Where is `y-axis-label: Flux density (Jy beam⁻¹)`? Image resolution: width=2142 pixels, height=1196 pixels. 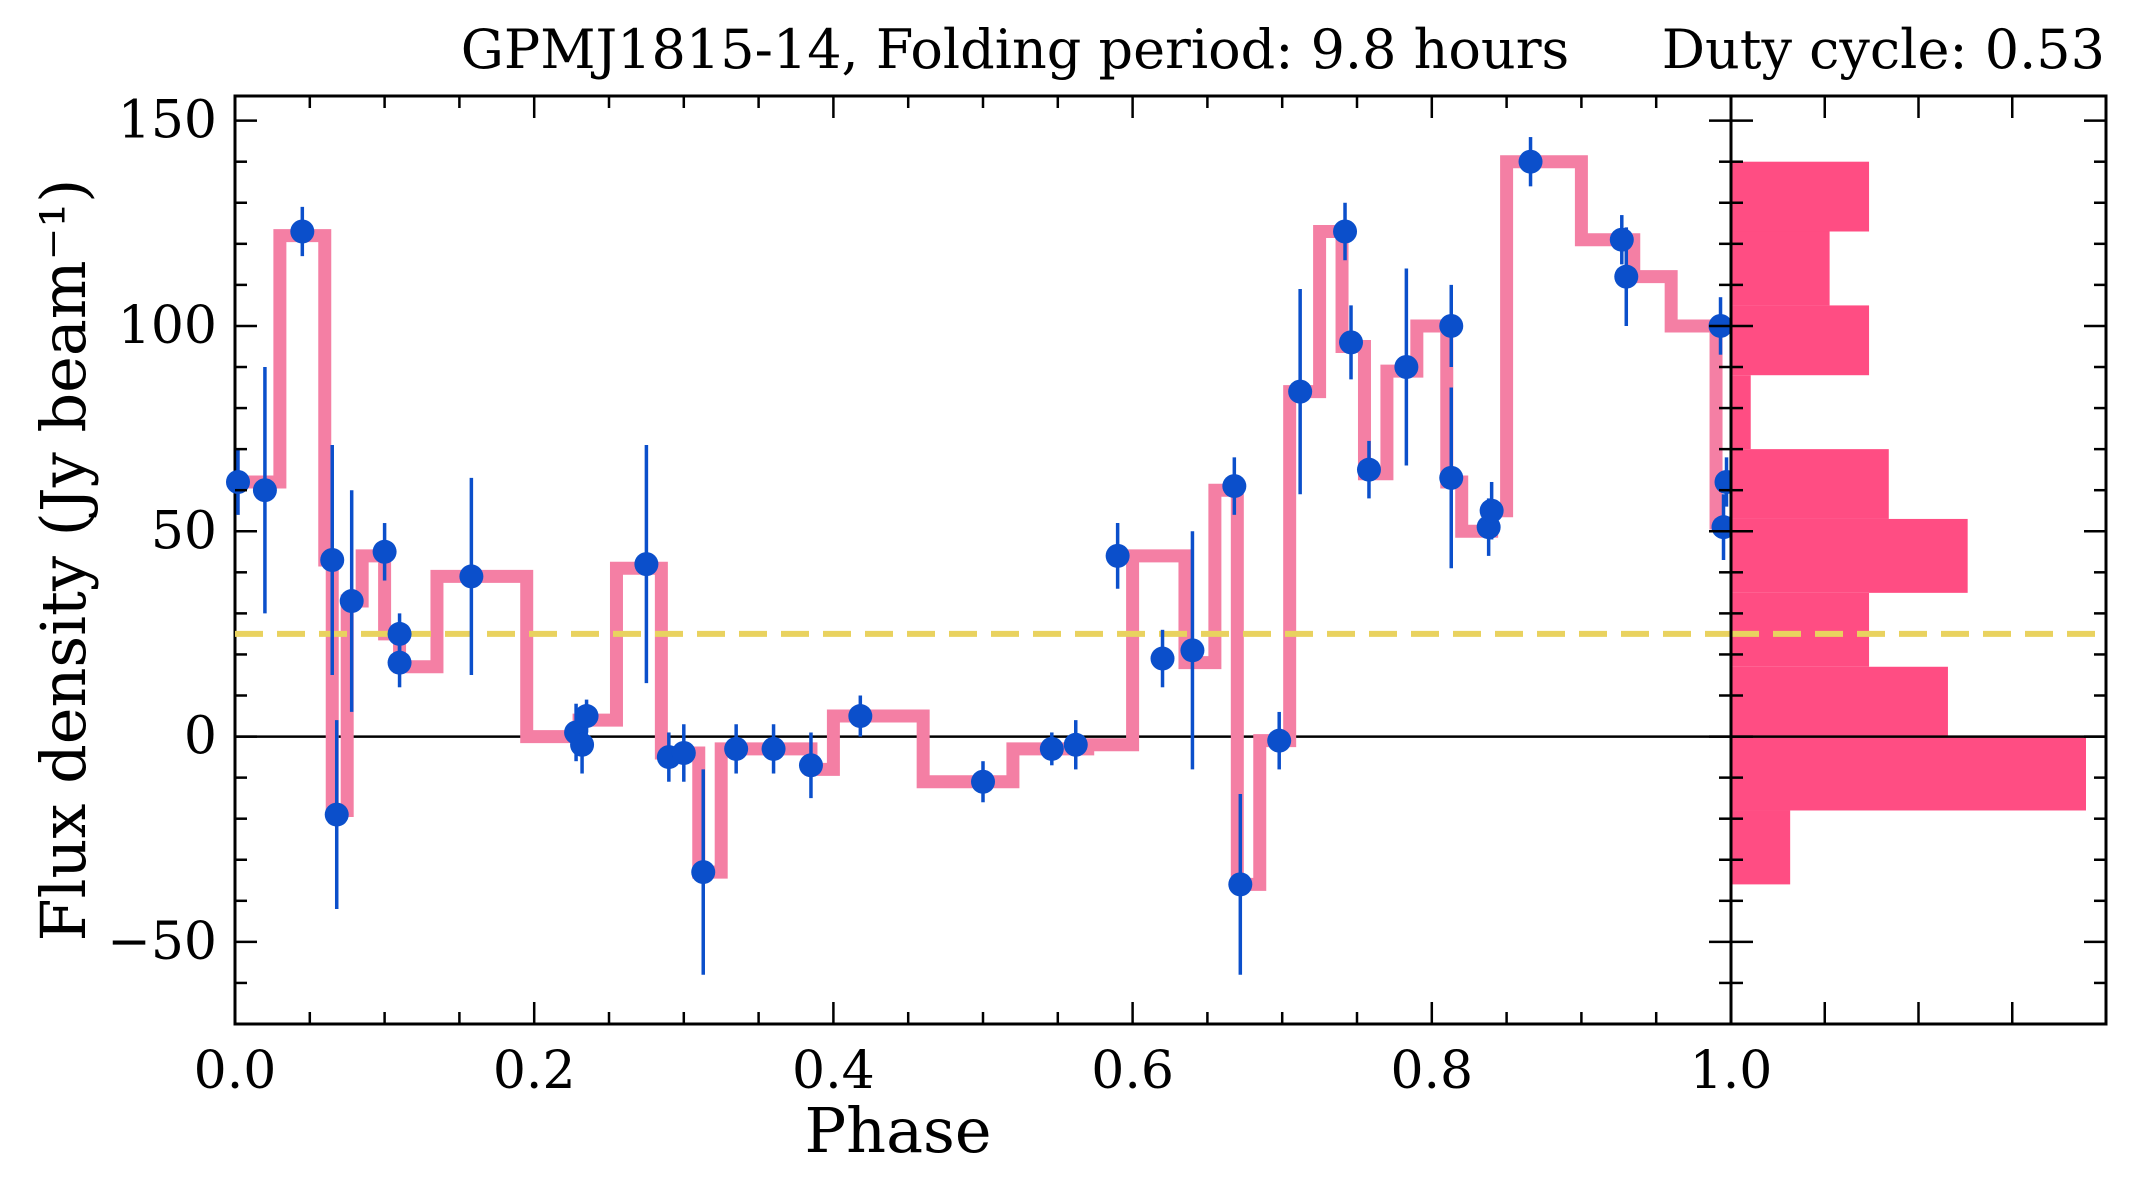 y-axis-label: Flux density (Jy beam⁻¹) is located at coordinates (63, 560).